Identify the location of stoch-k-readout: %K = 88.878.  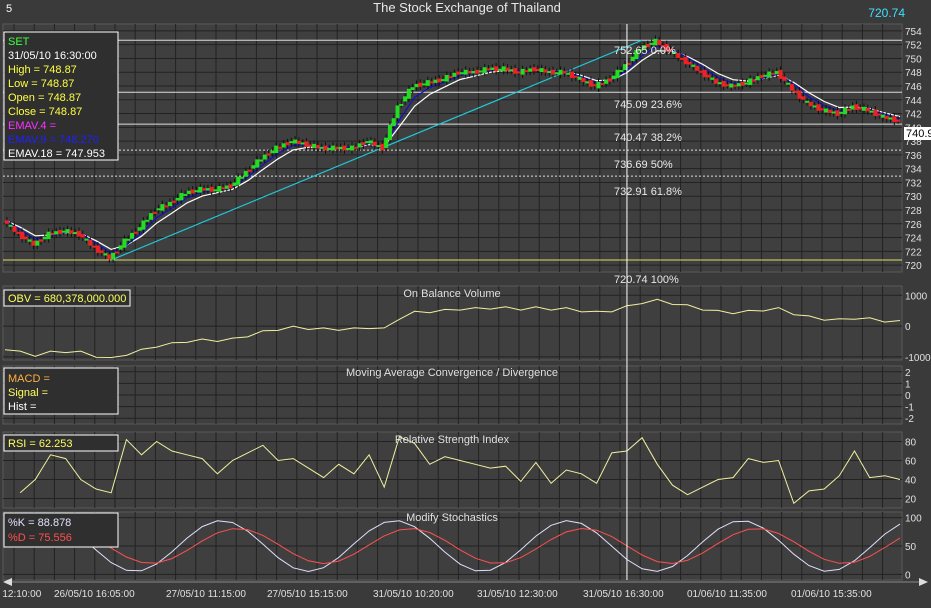
(39, 523).